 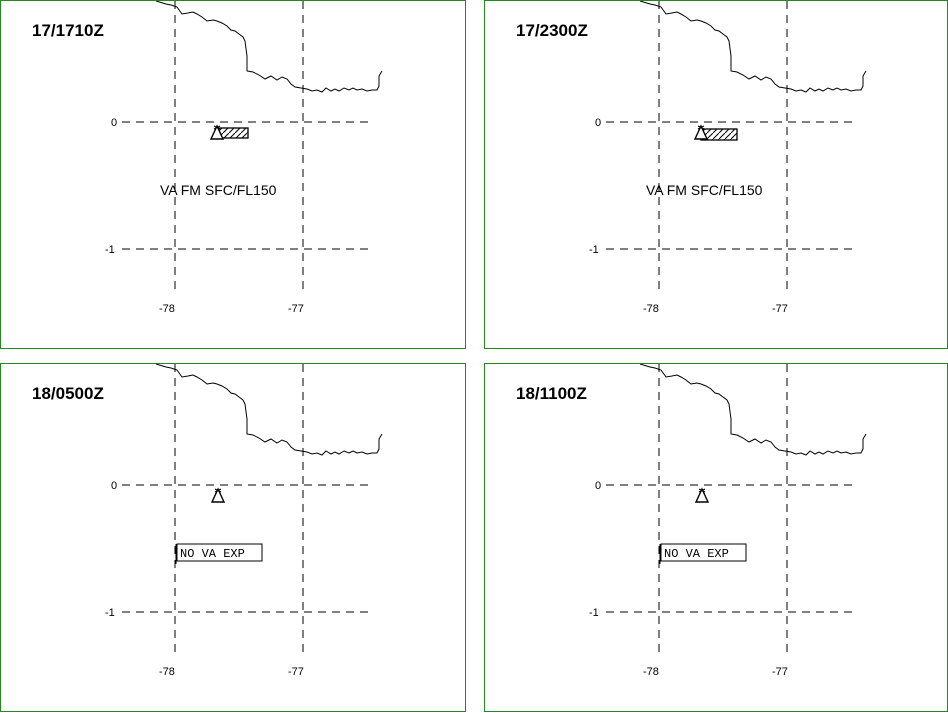 I want to click on valid-time-label: 17/1710Z, so click(x=68, y=30).